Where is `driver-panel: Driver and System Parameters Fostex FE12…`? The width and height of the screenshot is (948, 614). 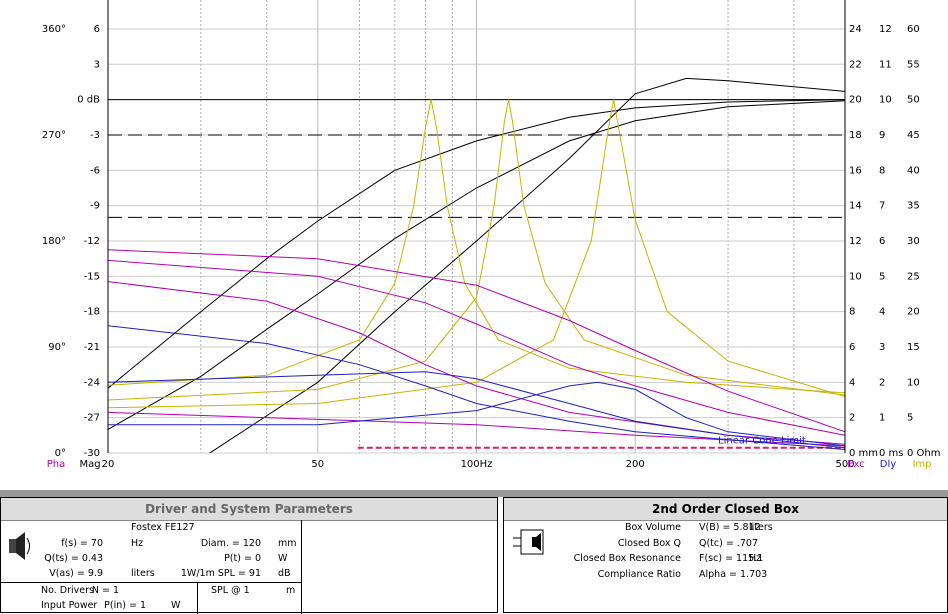
driver-panel: Driver and System Parameters Fostex FE12… is located at coordinates (249, 555).